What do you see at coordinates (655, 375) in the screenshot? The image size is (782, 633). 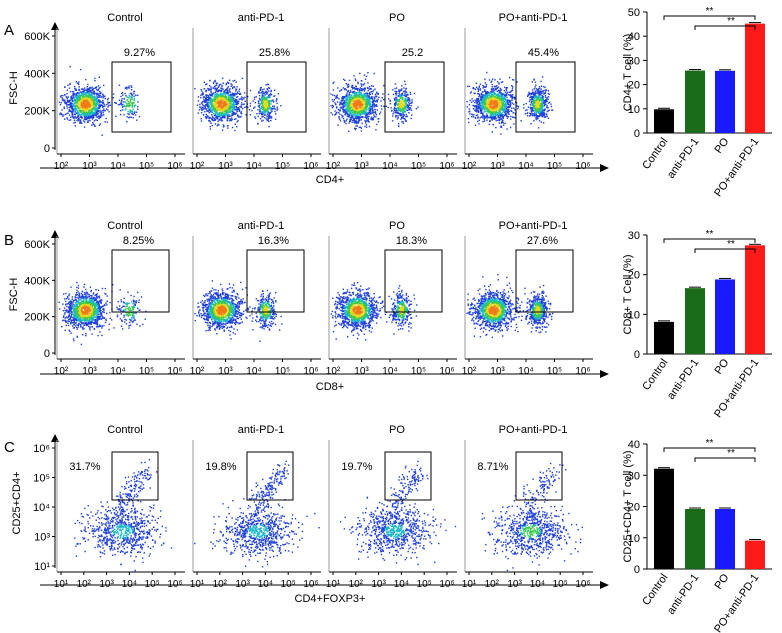 I see `category-label: Control` at bounding box center [655, 375].